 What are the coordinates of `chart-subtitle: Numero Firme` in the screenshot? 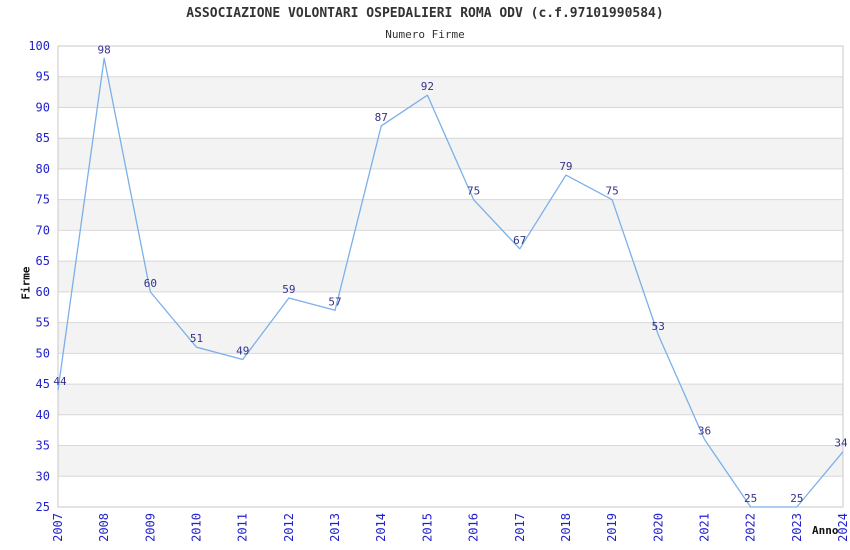 It's located at (425, 34).